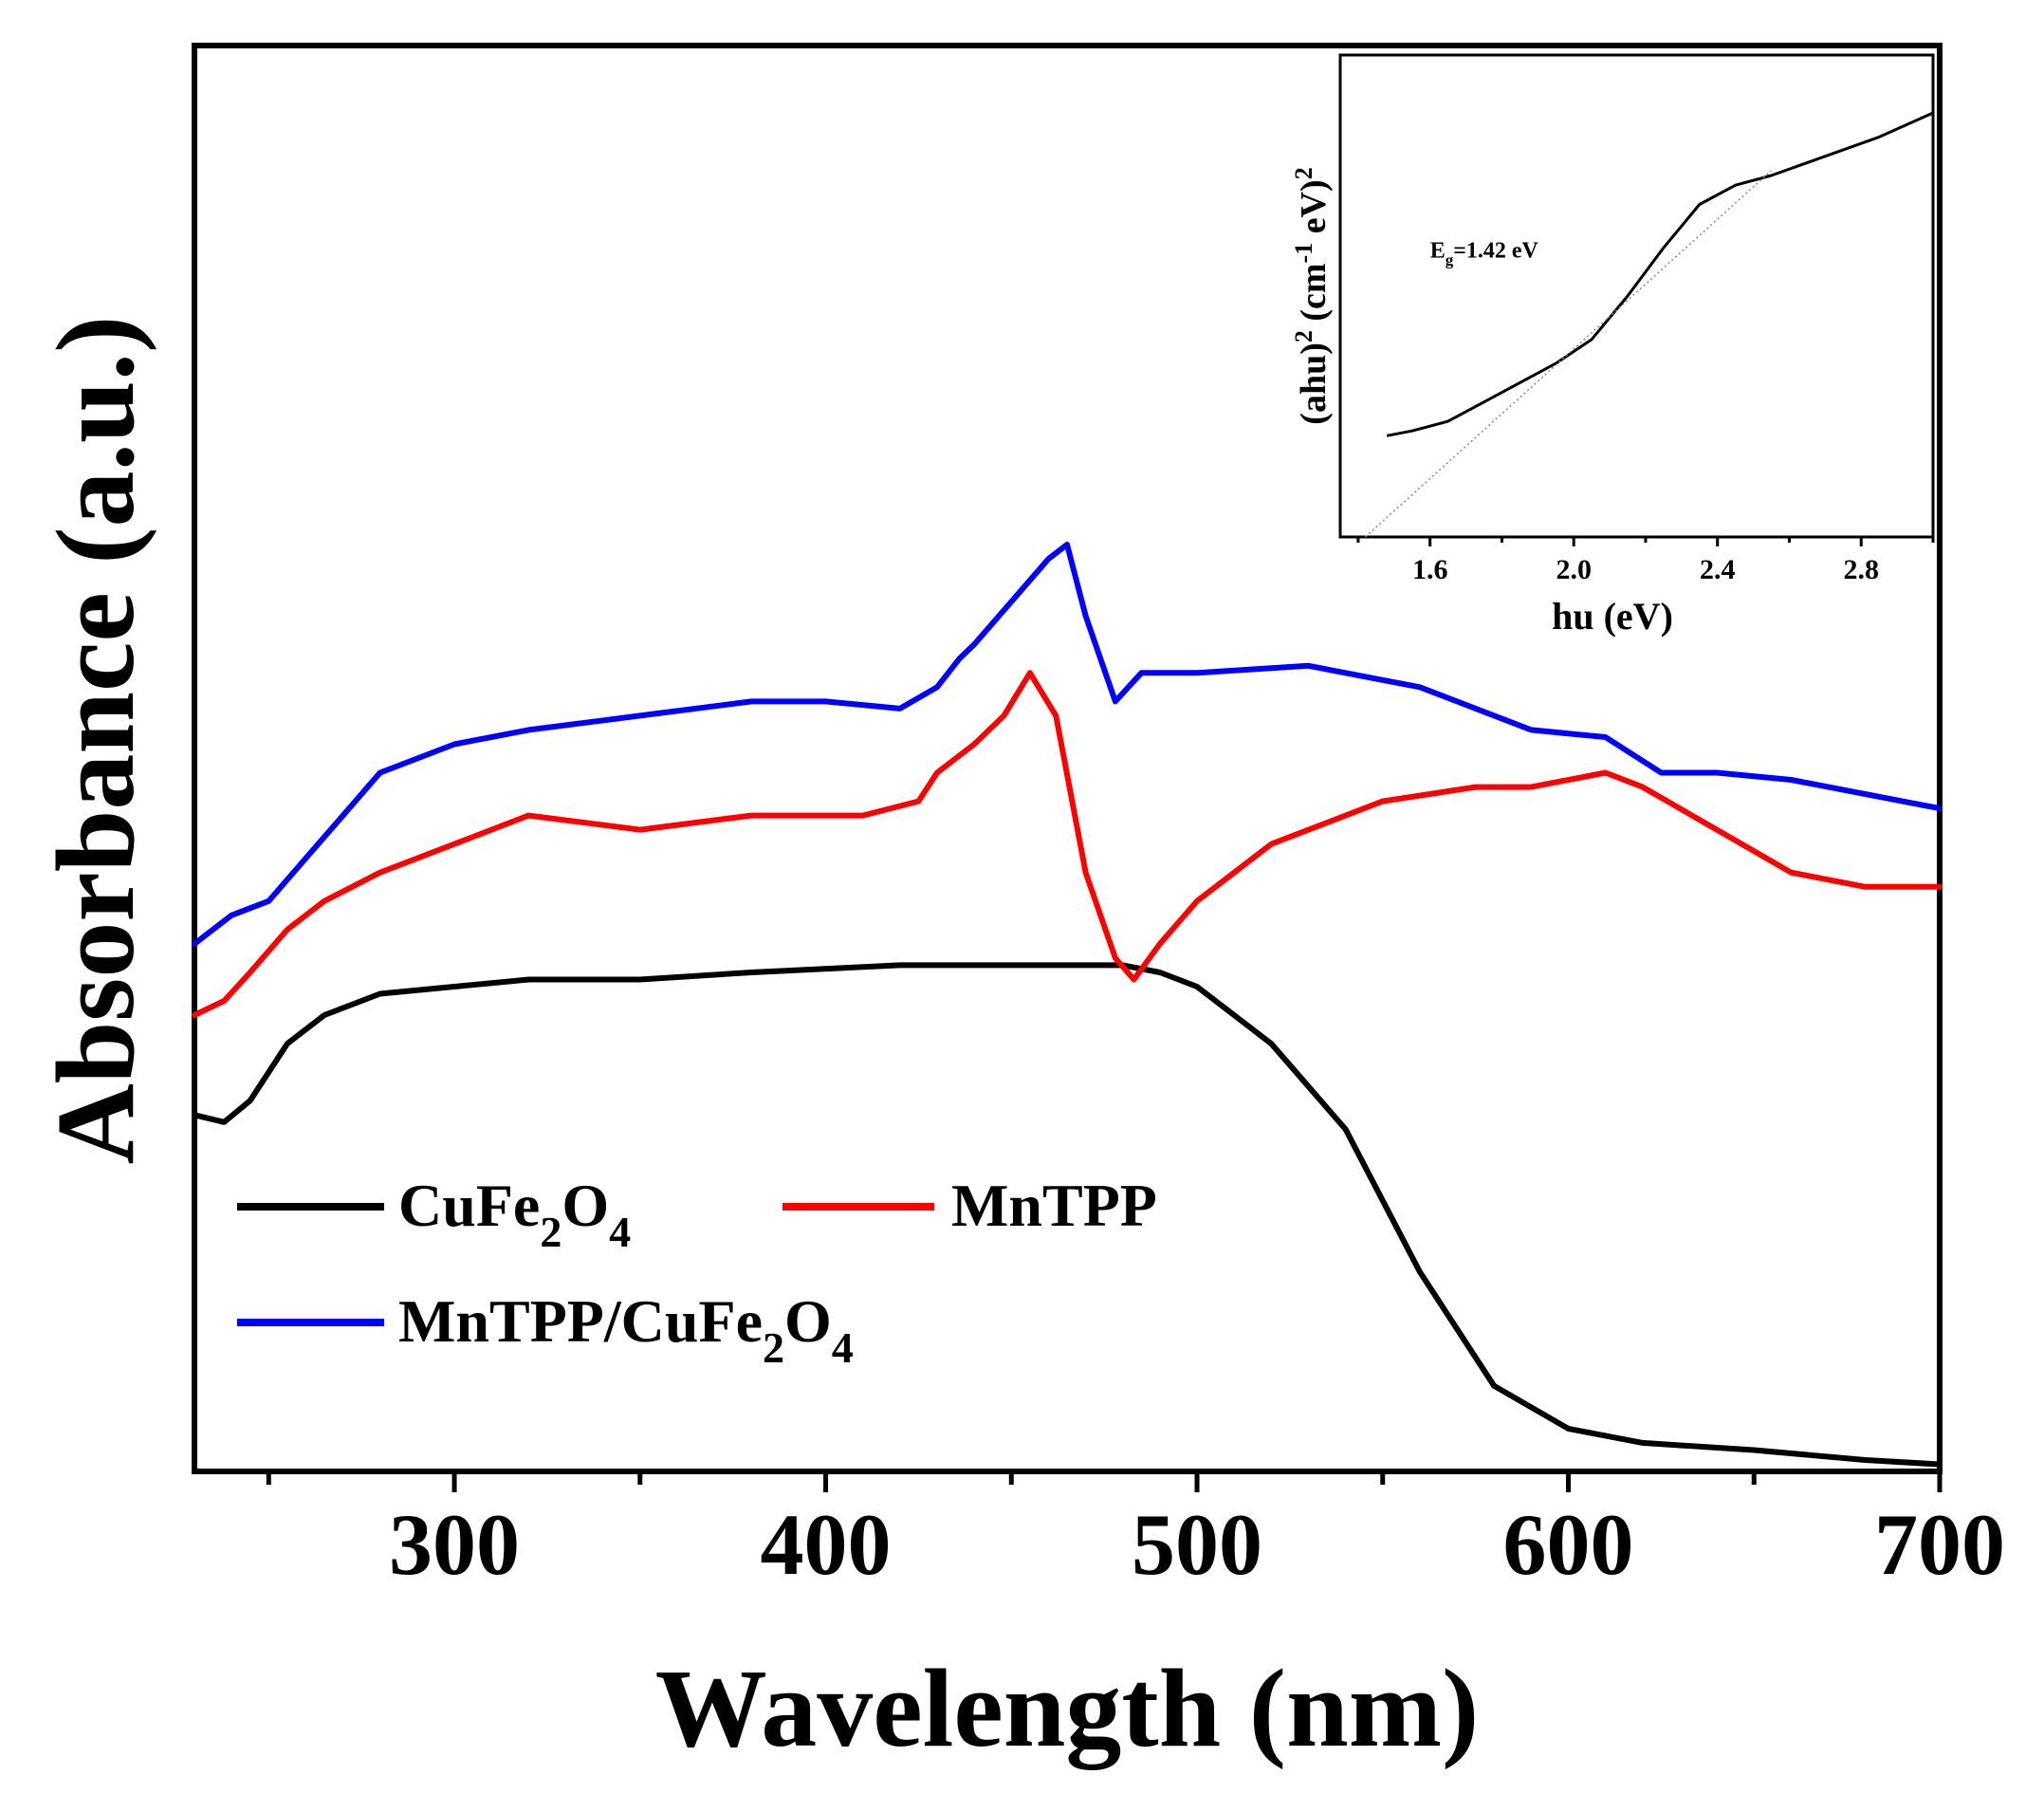 This screenshot has height=1812, width=2044. Describe the element at coordinates (1568, 354) in the screenshot. I see `inset-series-linear-fit` at that location.